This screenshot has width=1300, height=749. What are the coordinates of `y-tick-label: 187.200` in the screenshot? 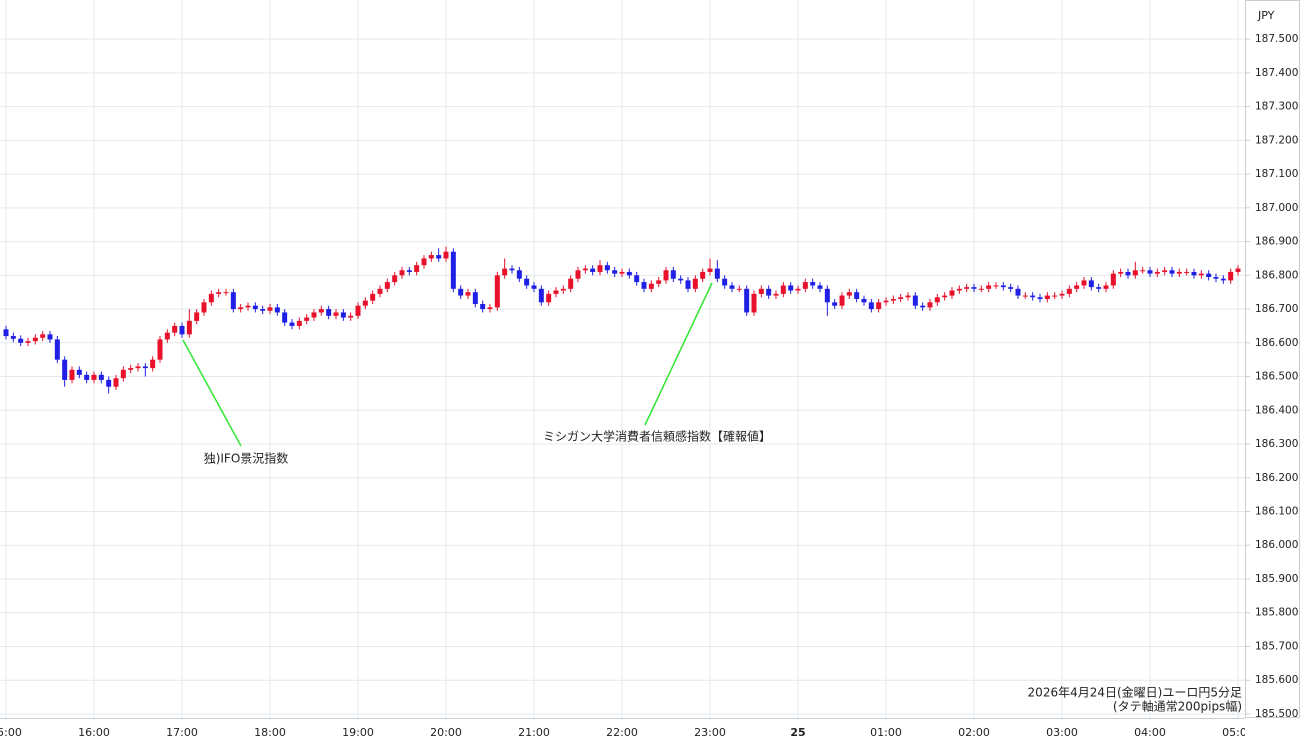 It's located at (1276, 140).